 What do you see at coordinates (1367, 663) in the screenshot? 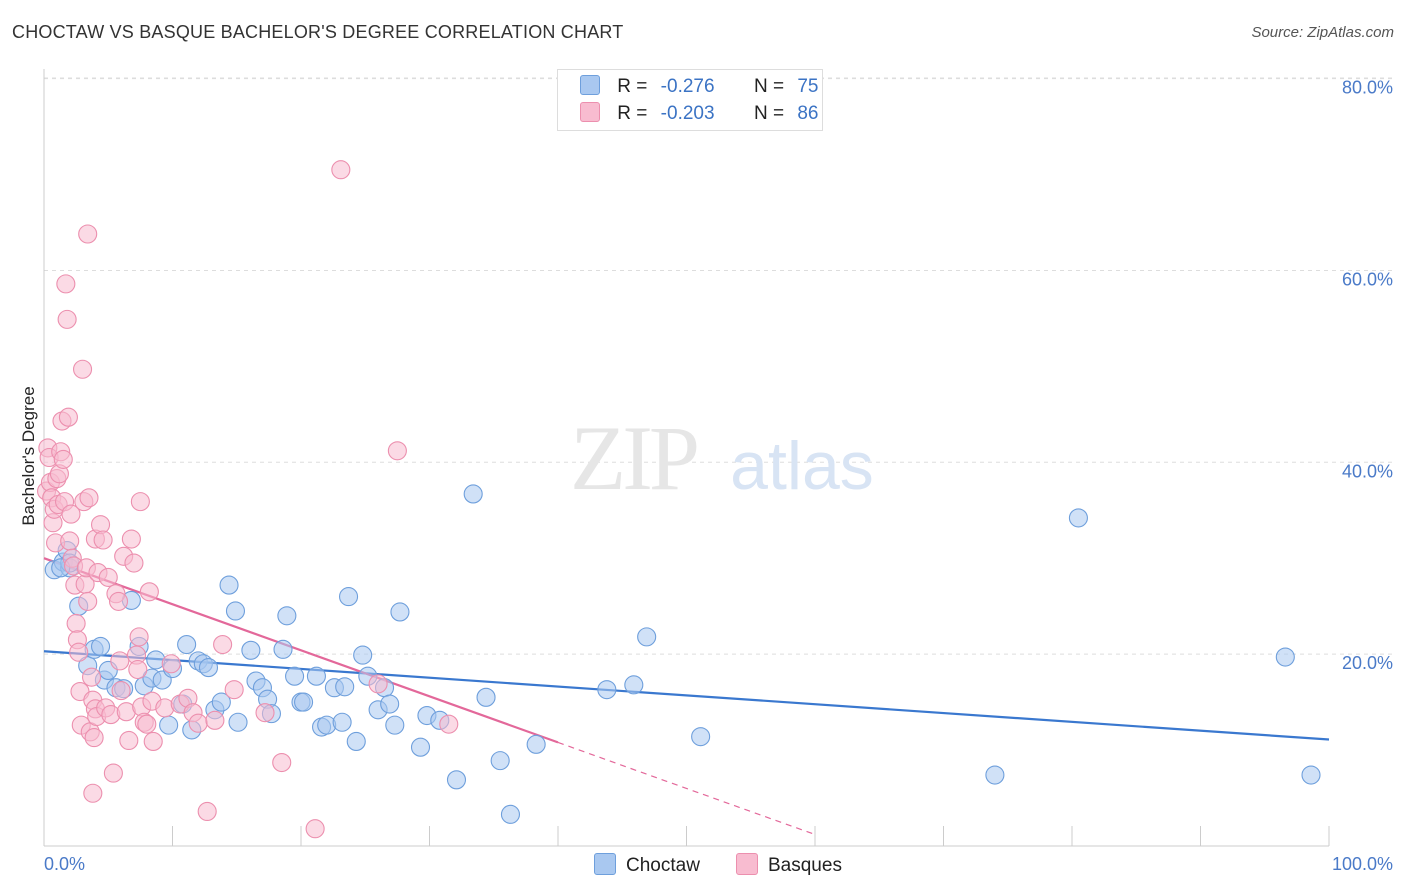
I see `y-tick-label: 20.0%` at bounding box center [1367, 663].